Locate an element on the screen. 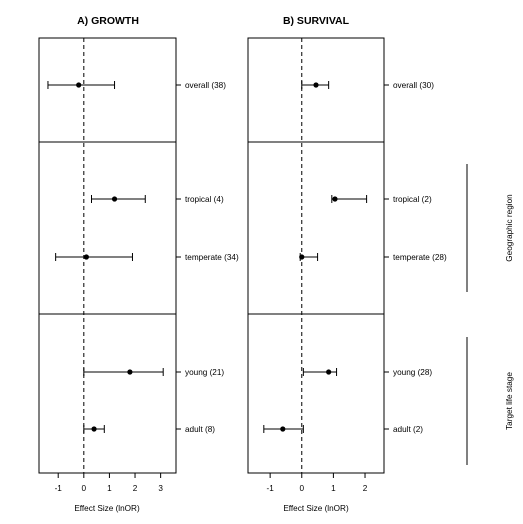  growth-x-tick-label-1: 0 is located at coordinates (84, 488).